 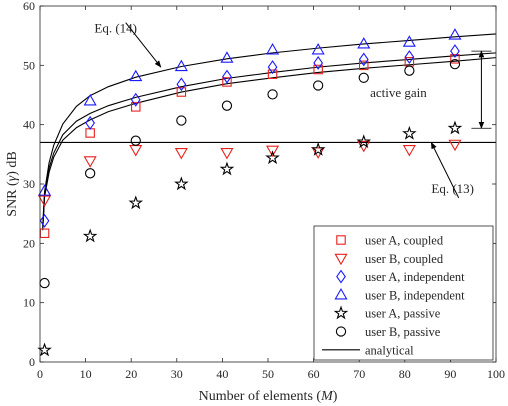 I want to click on x-tick-label: 60, so click(x=314, y=374).